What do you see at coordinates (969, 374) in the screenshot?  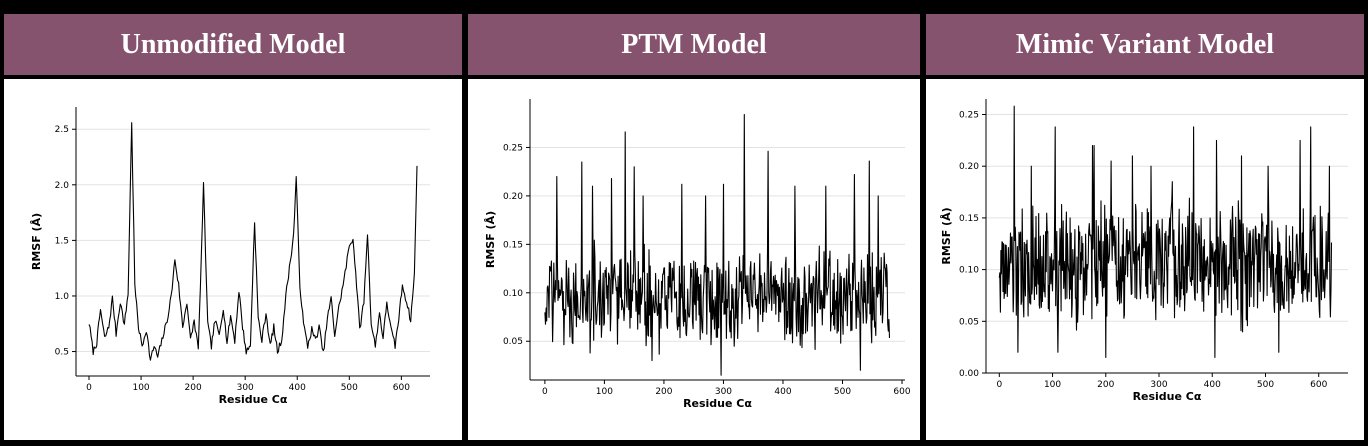 I see `y-tick-label: 0.00` at bounding box center [969, 374].